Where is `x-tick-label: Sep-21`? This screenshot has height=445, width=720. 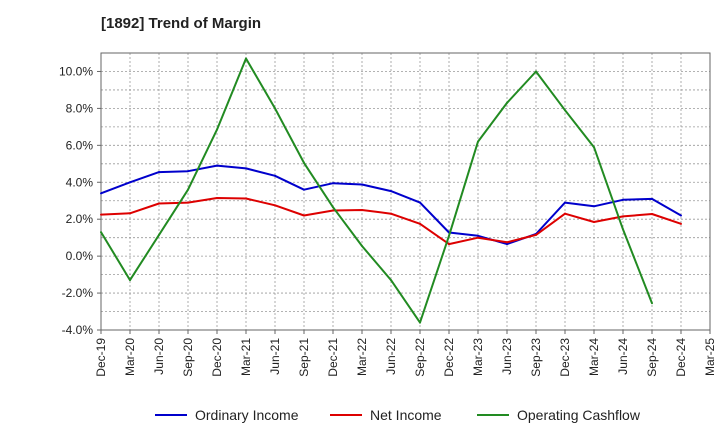
x-tick-label: Sep-21 is located at coordinates (304, 357).